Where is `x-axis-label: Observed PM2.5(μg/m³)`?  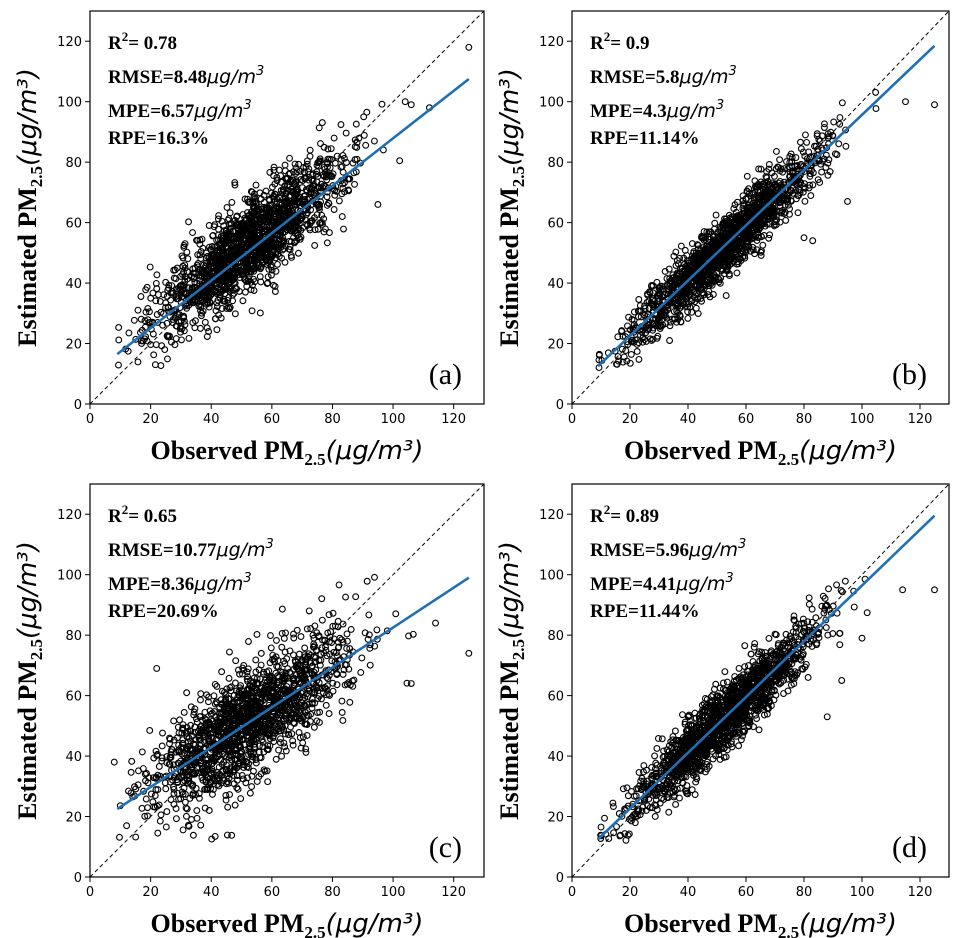 x-axis-label: Observed PM2.5(μg/m³) is located at coordinates (760, 452).